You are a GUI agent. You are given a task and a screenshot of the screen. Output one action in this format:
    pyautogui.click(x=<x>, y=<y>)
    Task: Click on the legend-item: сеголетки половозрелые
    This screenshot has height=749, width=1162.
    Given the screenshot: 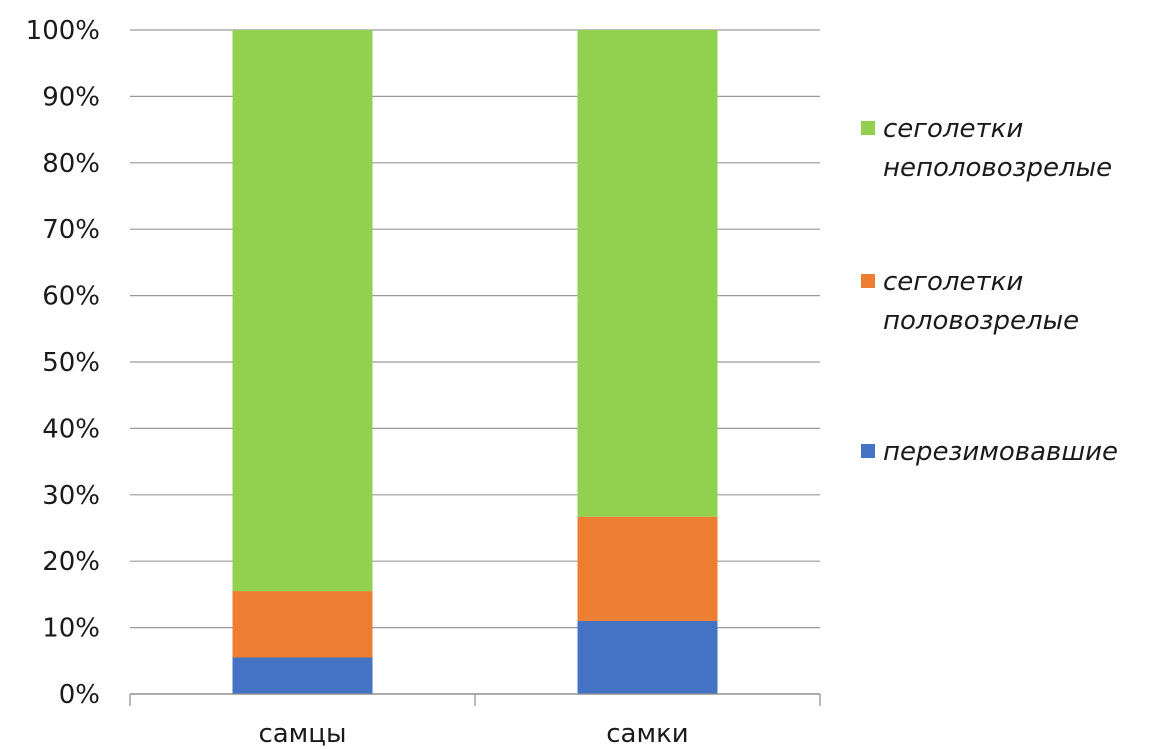 What is the action you would take?
    pyautogui.click(x=970, y=301)
    